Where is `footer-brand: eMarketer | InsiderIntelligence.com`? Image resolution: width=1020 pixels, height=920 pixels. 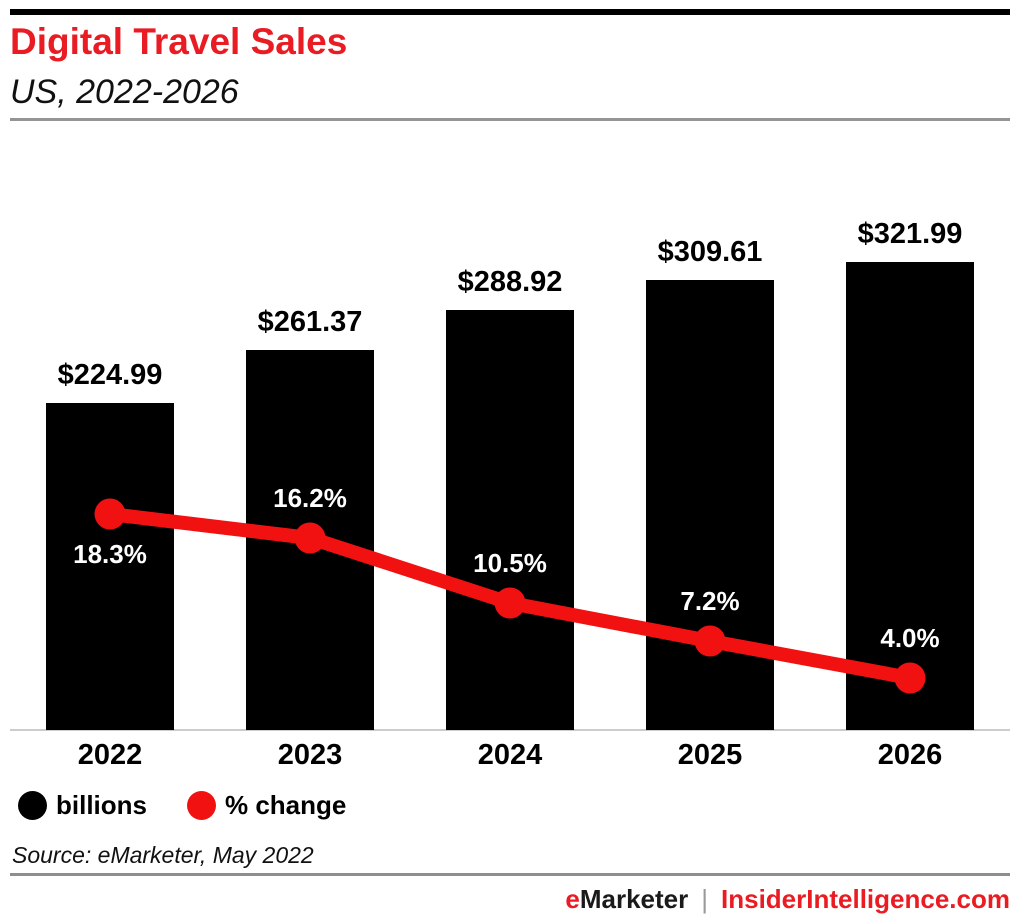 footer-brand: eMarketer | InsiderIntelligence.com is located at coordinates (787, 899).